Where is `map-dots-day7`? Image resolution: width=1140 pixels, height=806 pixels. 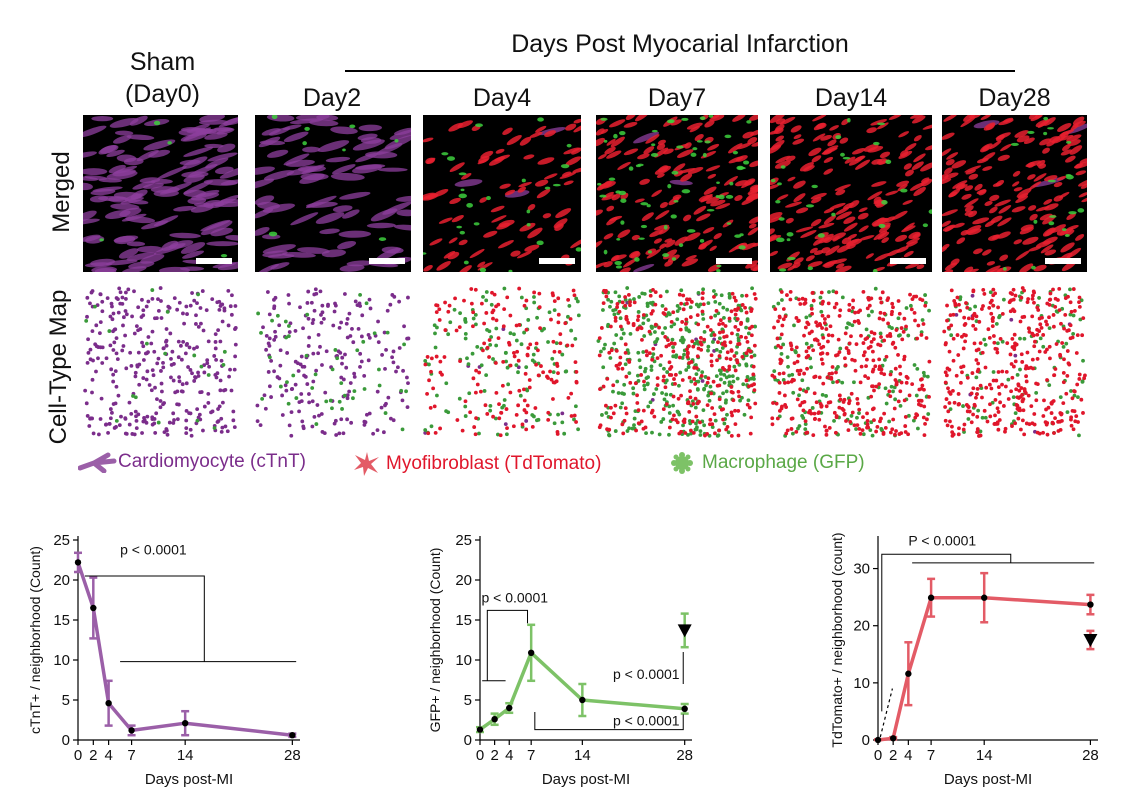 map-dots-day7 is located at coordinates (677, 362).